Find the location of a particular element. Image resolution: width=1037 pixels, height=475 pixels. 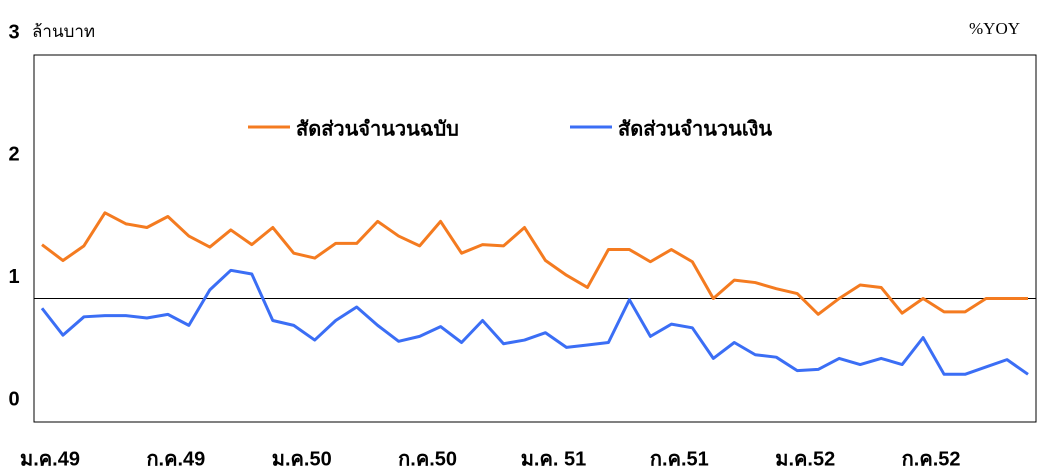

x-tick-label: ม.ค.49 is located at coordinates (50, 459).